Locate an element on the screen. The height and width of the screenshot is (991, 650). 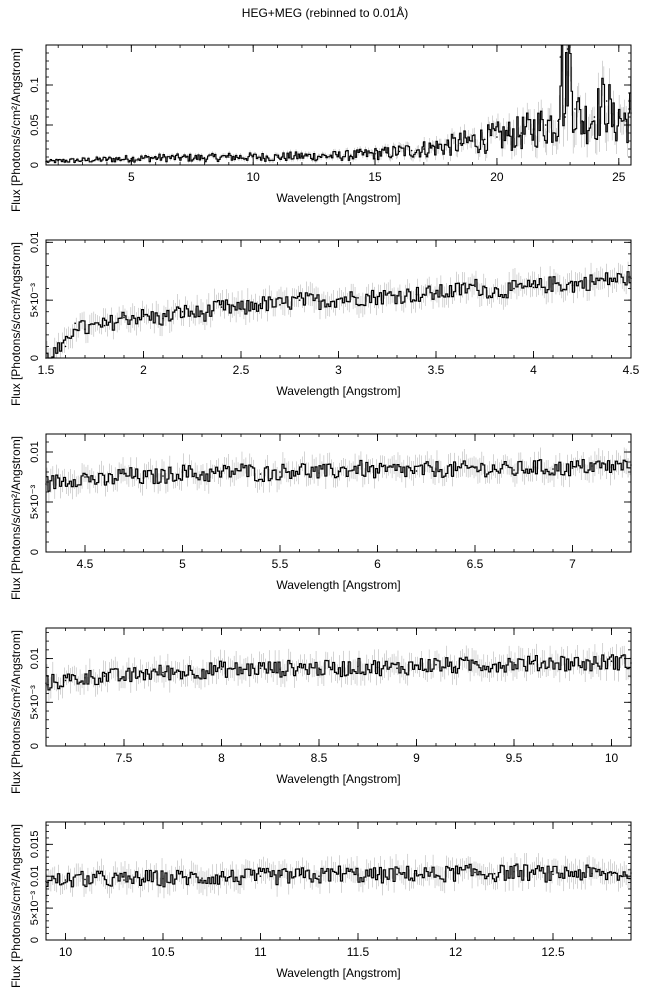
x-tick-label: 10.5 is located at coordinates (163, 952).